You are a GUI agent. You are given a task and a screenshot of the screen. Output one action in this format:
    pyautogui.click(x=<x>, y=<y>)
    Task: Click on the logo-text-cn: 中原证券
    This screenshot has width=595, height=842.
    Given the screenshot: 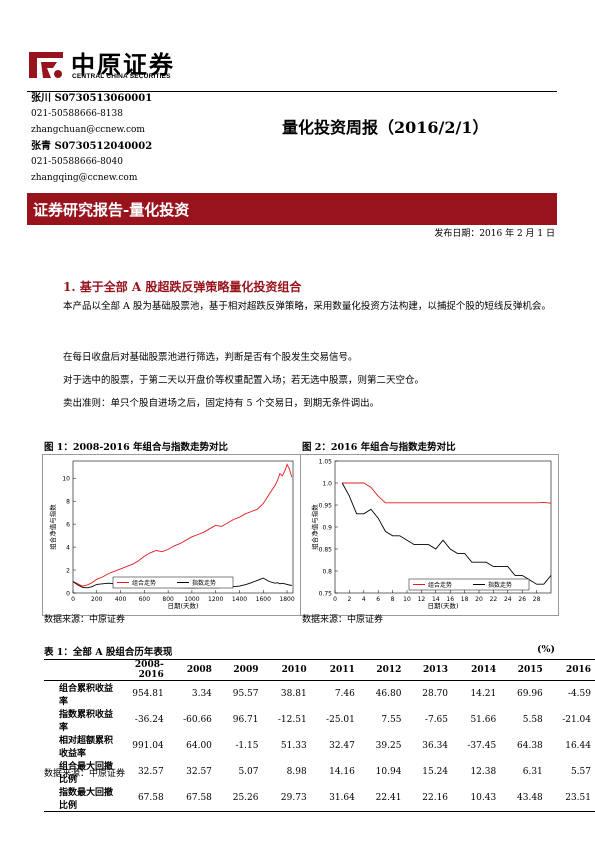 What is the action you would take?
    pyautogui.click(x=123, y=65)
    